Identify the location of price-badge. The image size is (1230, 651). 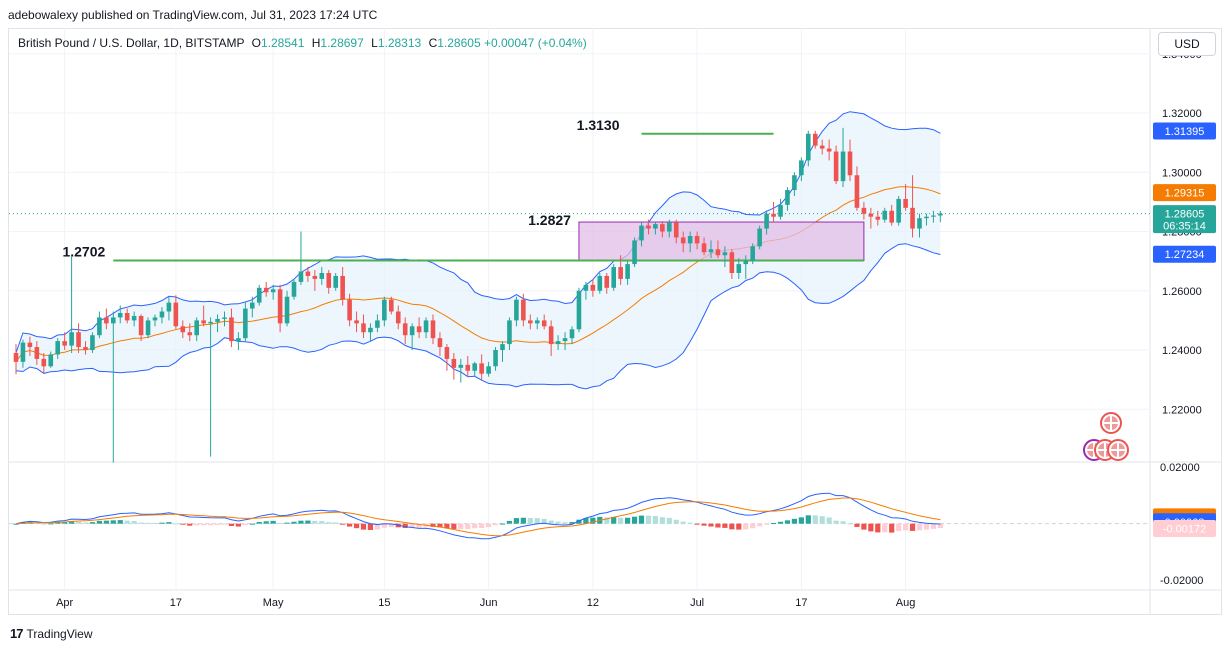
(1184, 193).